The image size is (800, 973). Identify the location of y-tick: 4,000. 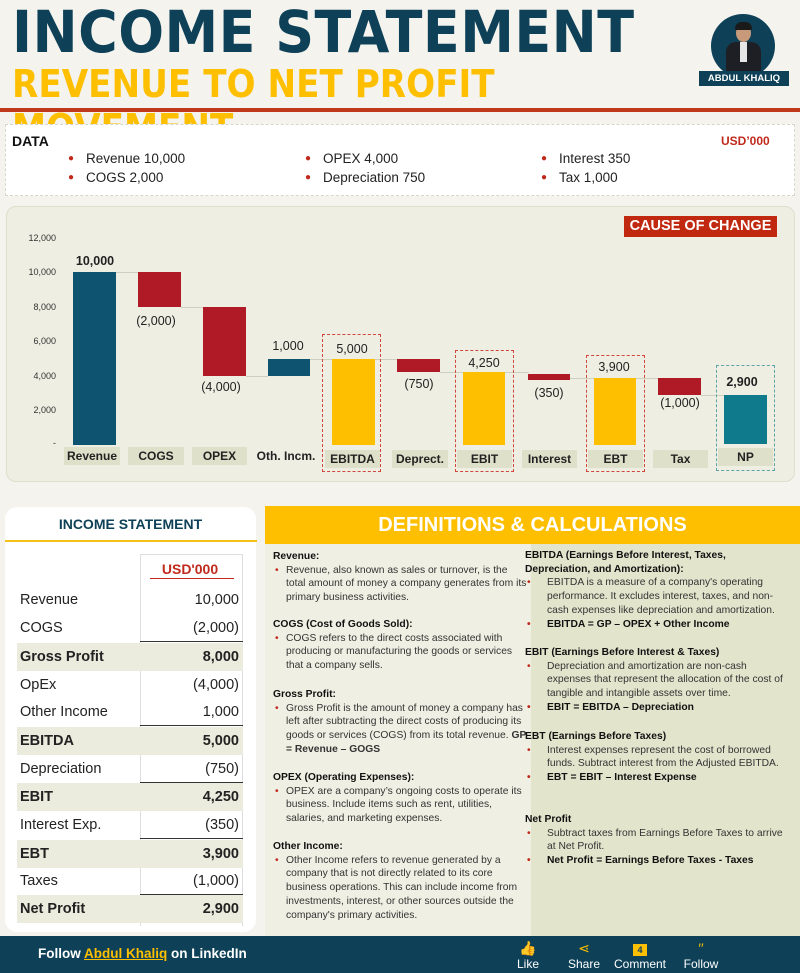
(44, 376).